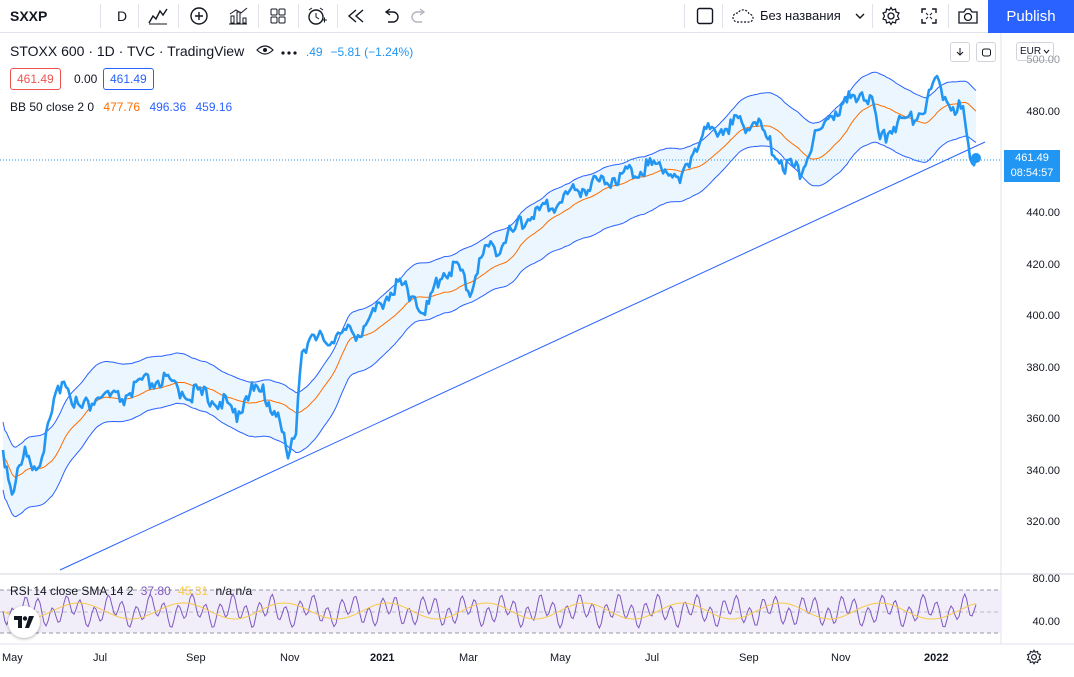 The image size is (1074, 677). What do you see at coordinates (356, 16) in the screenshot?
I see `replay-icon` at bounding box center [356, 16].